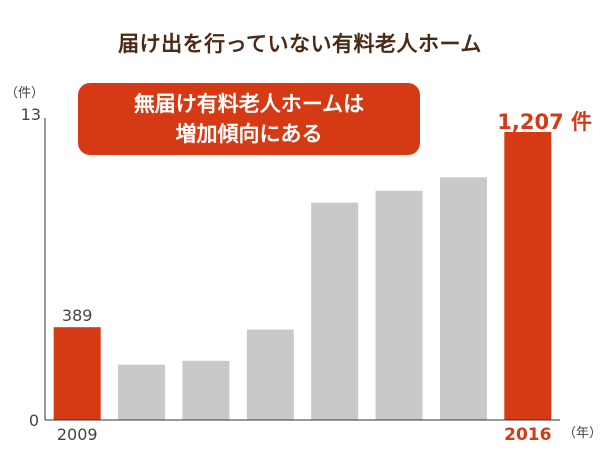 This screenshot has height=450, width=600. What do you see at coordinates (77, 434) in the screenshot?
I see `x-tick-2009: 2009` at bounding box center [77, 434].